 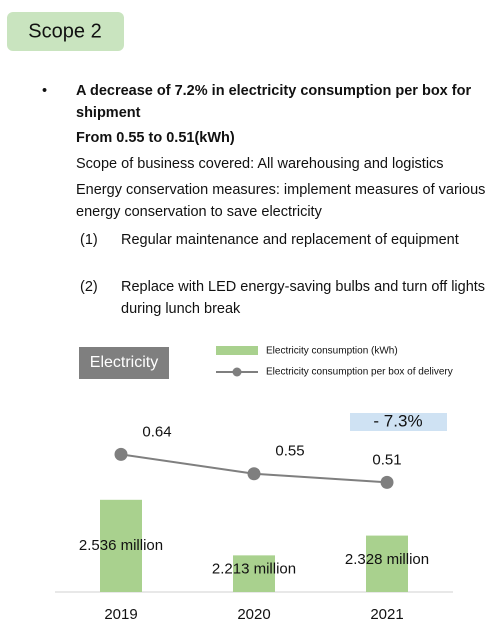 I want to click on title-badge, so click(x=65, y=31).